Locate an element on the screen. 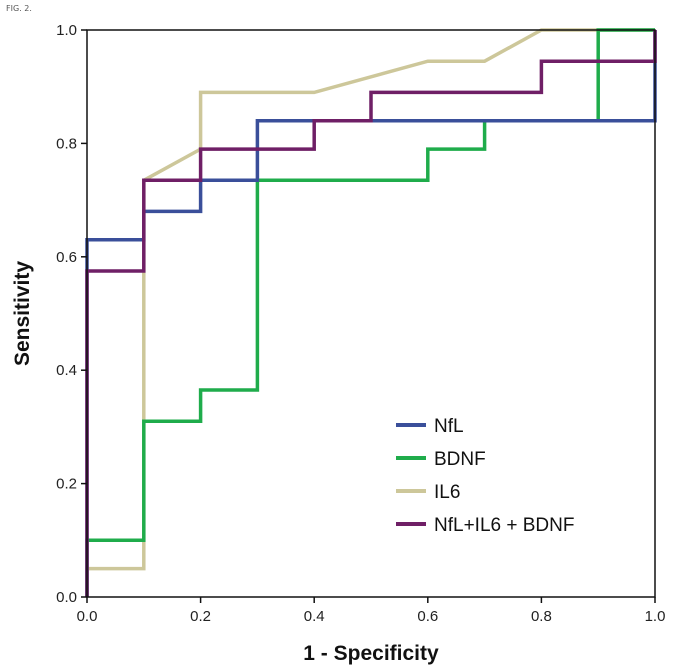 This screenshot has height=667, width=693. y-tick-label: 0.6 is located at coordinates (66, 257).